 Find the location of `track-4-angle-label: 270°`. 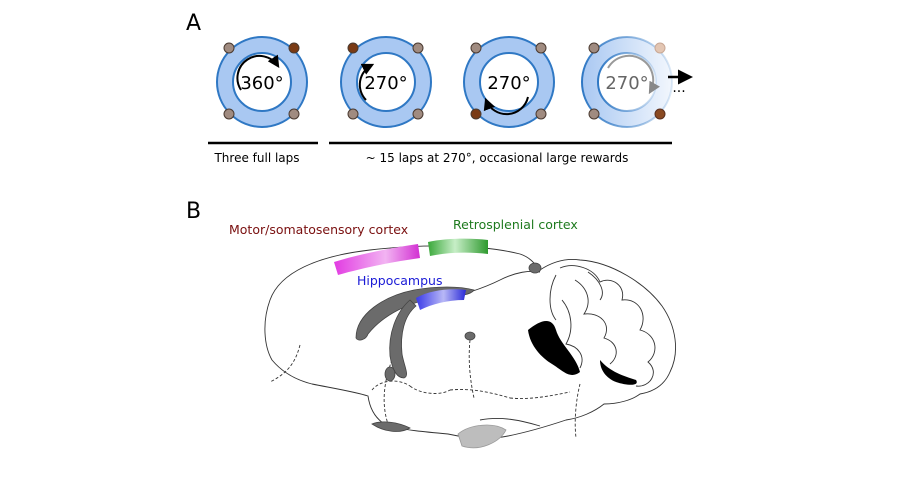

track-4-angle-label: 270° is located at coordinates (626, 83).